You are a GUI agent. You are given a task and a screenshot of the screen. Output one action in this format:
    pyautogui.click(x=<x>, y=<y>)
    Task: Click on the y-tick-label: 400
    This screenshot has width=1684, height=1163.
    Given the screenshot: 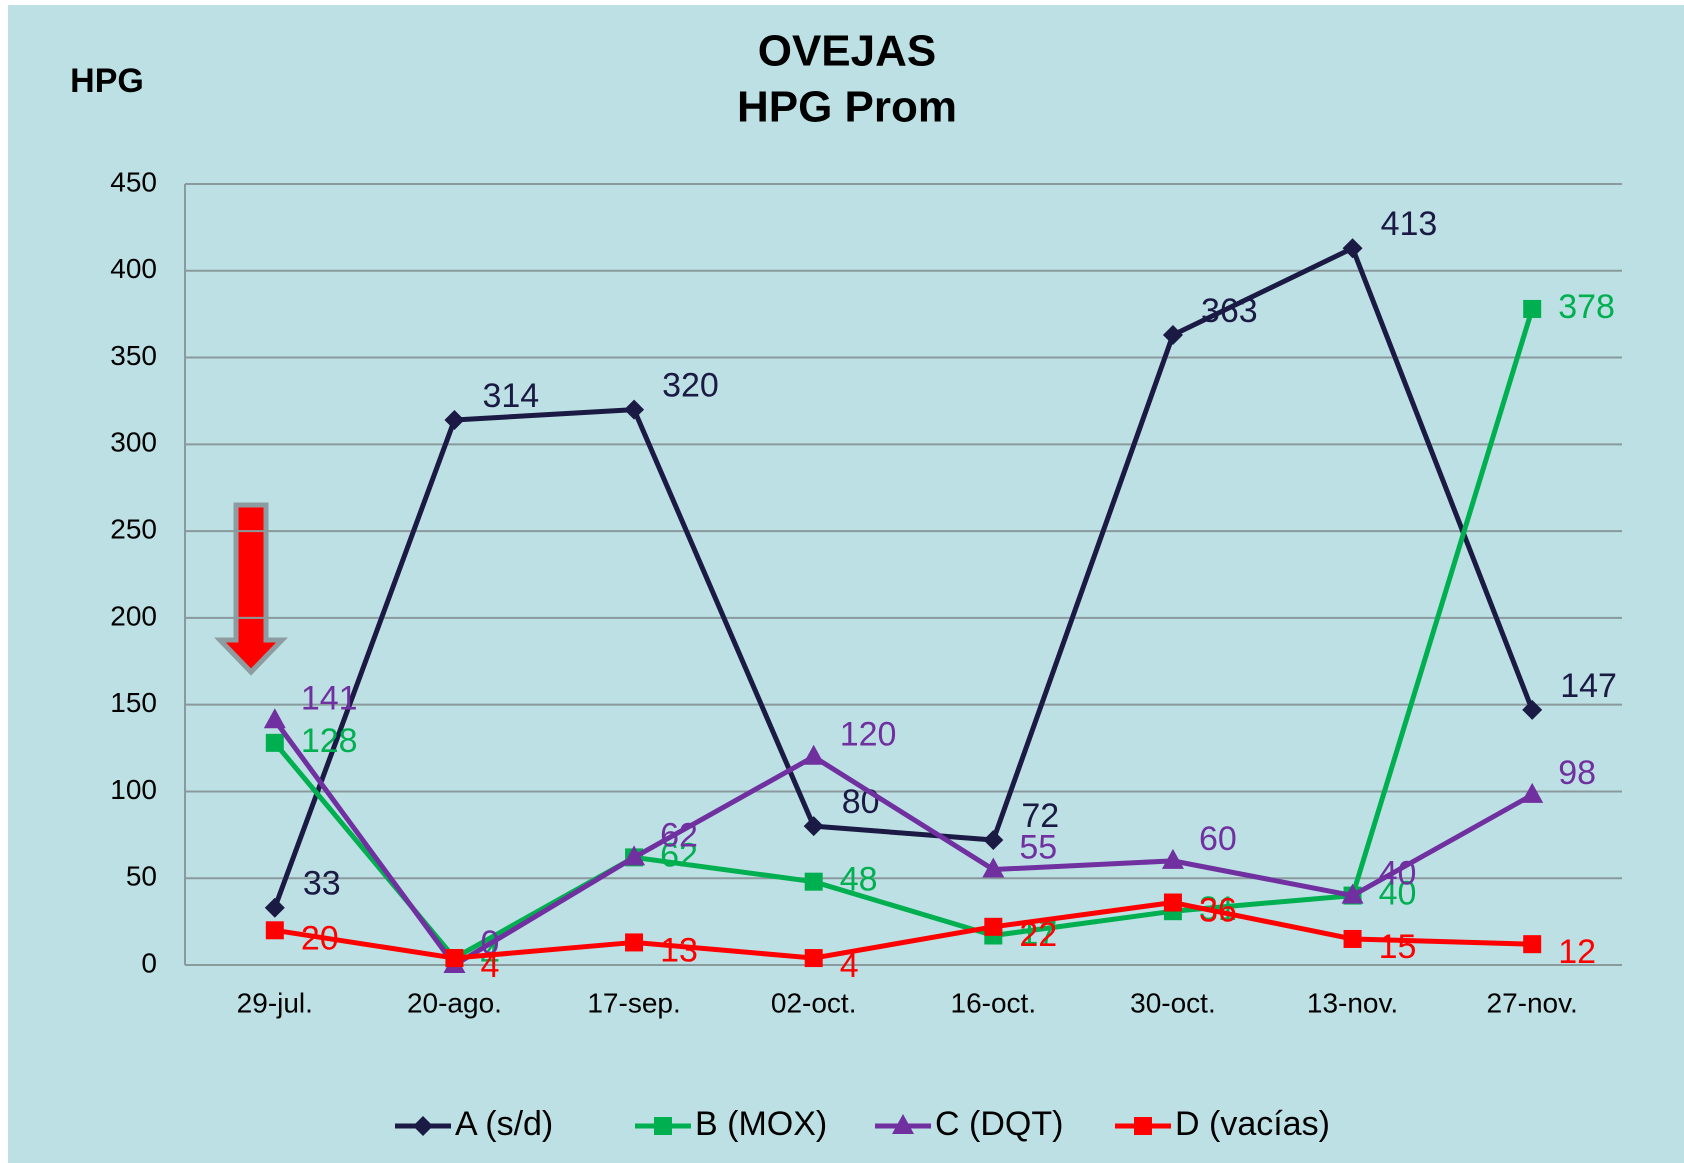 What is the action you would take?
    pyautogui.click(x=133, y=268)
    